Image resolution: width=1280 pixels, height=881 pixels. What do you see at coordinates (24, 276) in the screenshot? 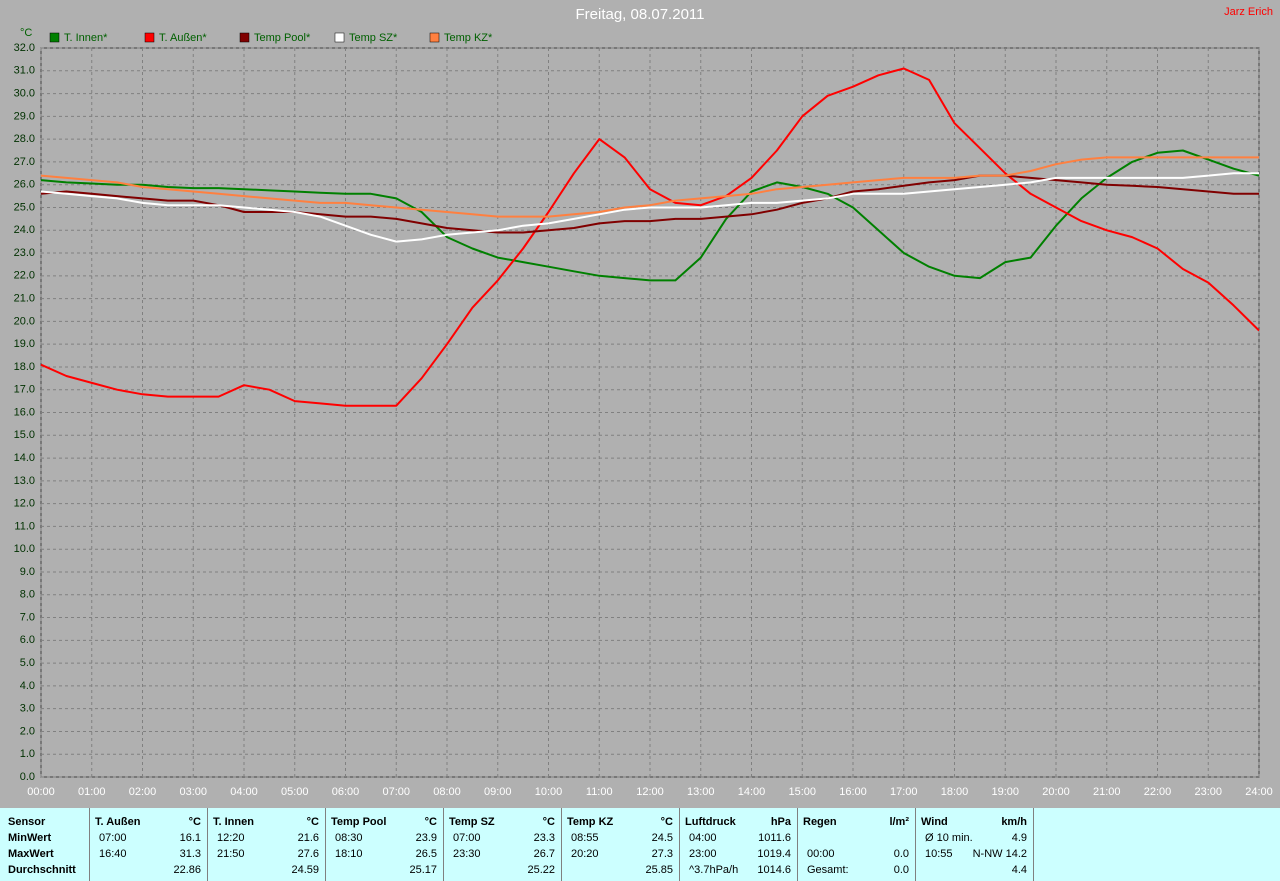
I see `y-tick-label: 22.0` at bounding box center [24, 276].